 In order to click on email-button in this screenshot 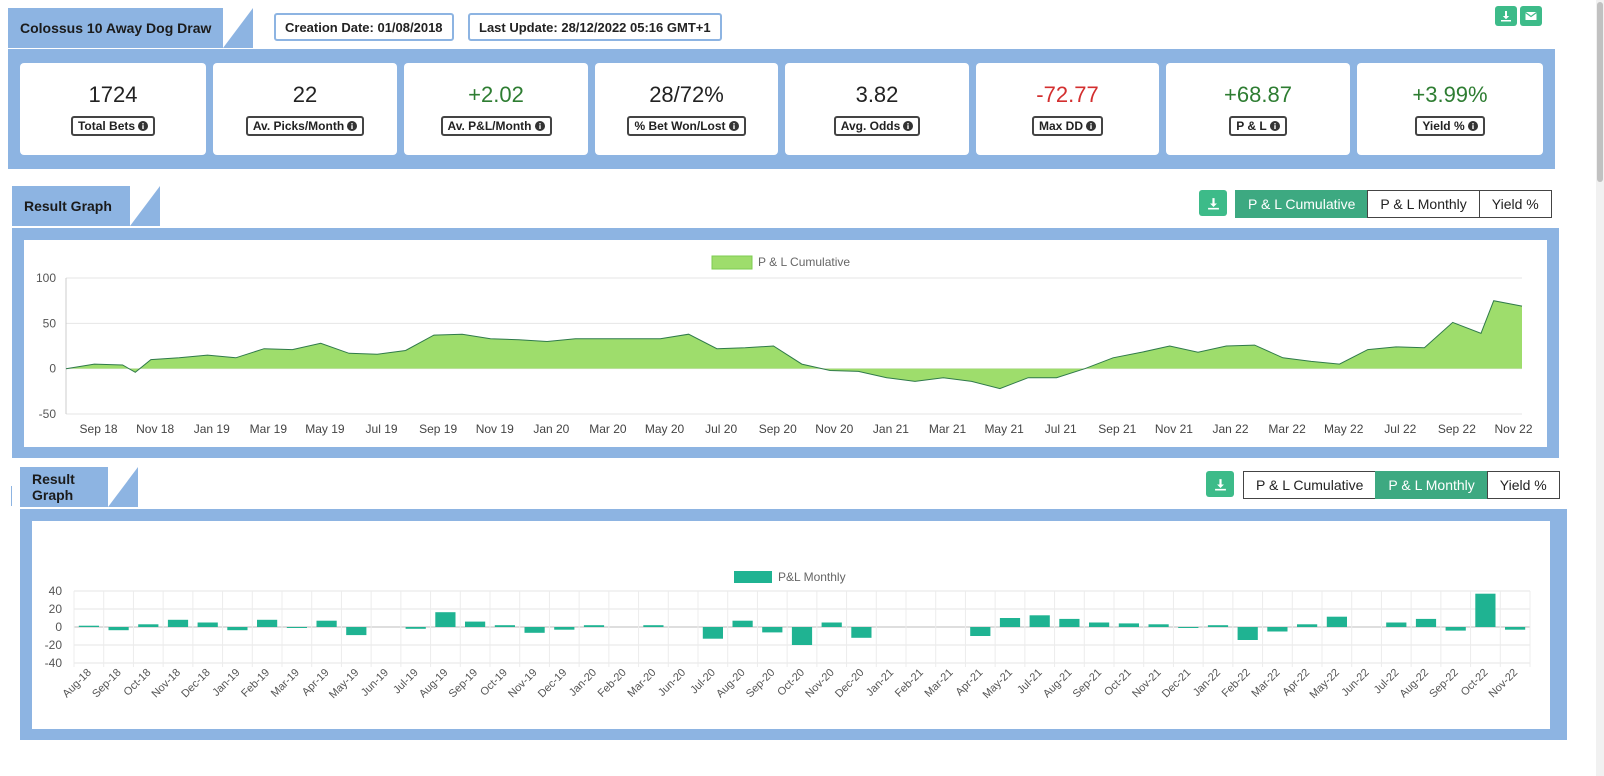, I will do `click(1531, 16)`.